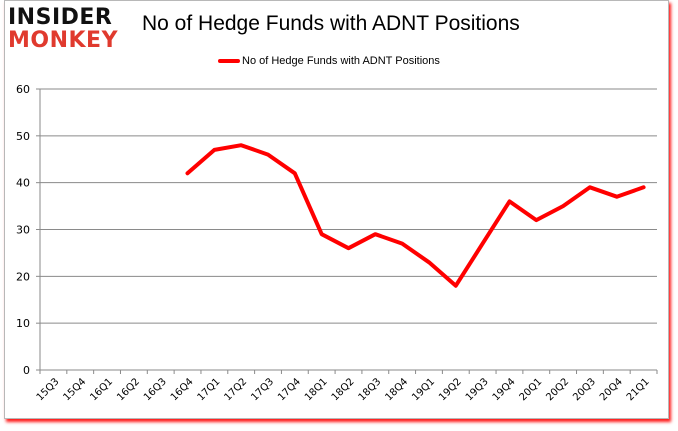 The image size is (678, 431). What do you see at coordinates (182, 389) in the screenshot?
I see `x-tick-label: 16Q4` at bounding box center [182, 389].